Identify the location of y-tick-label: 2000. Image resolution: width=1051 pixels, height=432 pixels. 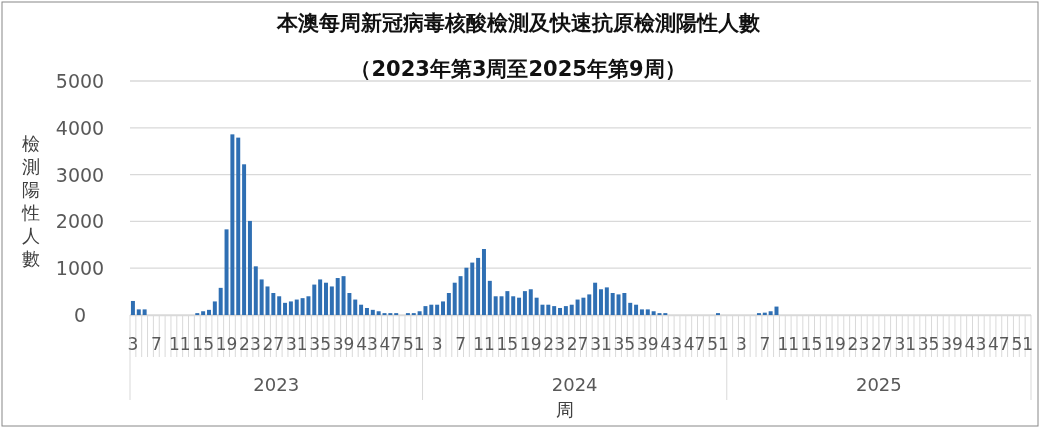
(80, 221).